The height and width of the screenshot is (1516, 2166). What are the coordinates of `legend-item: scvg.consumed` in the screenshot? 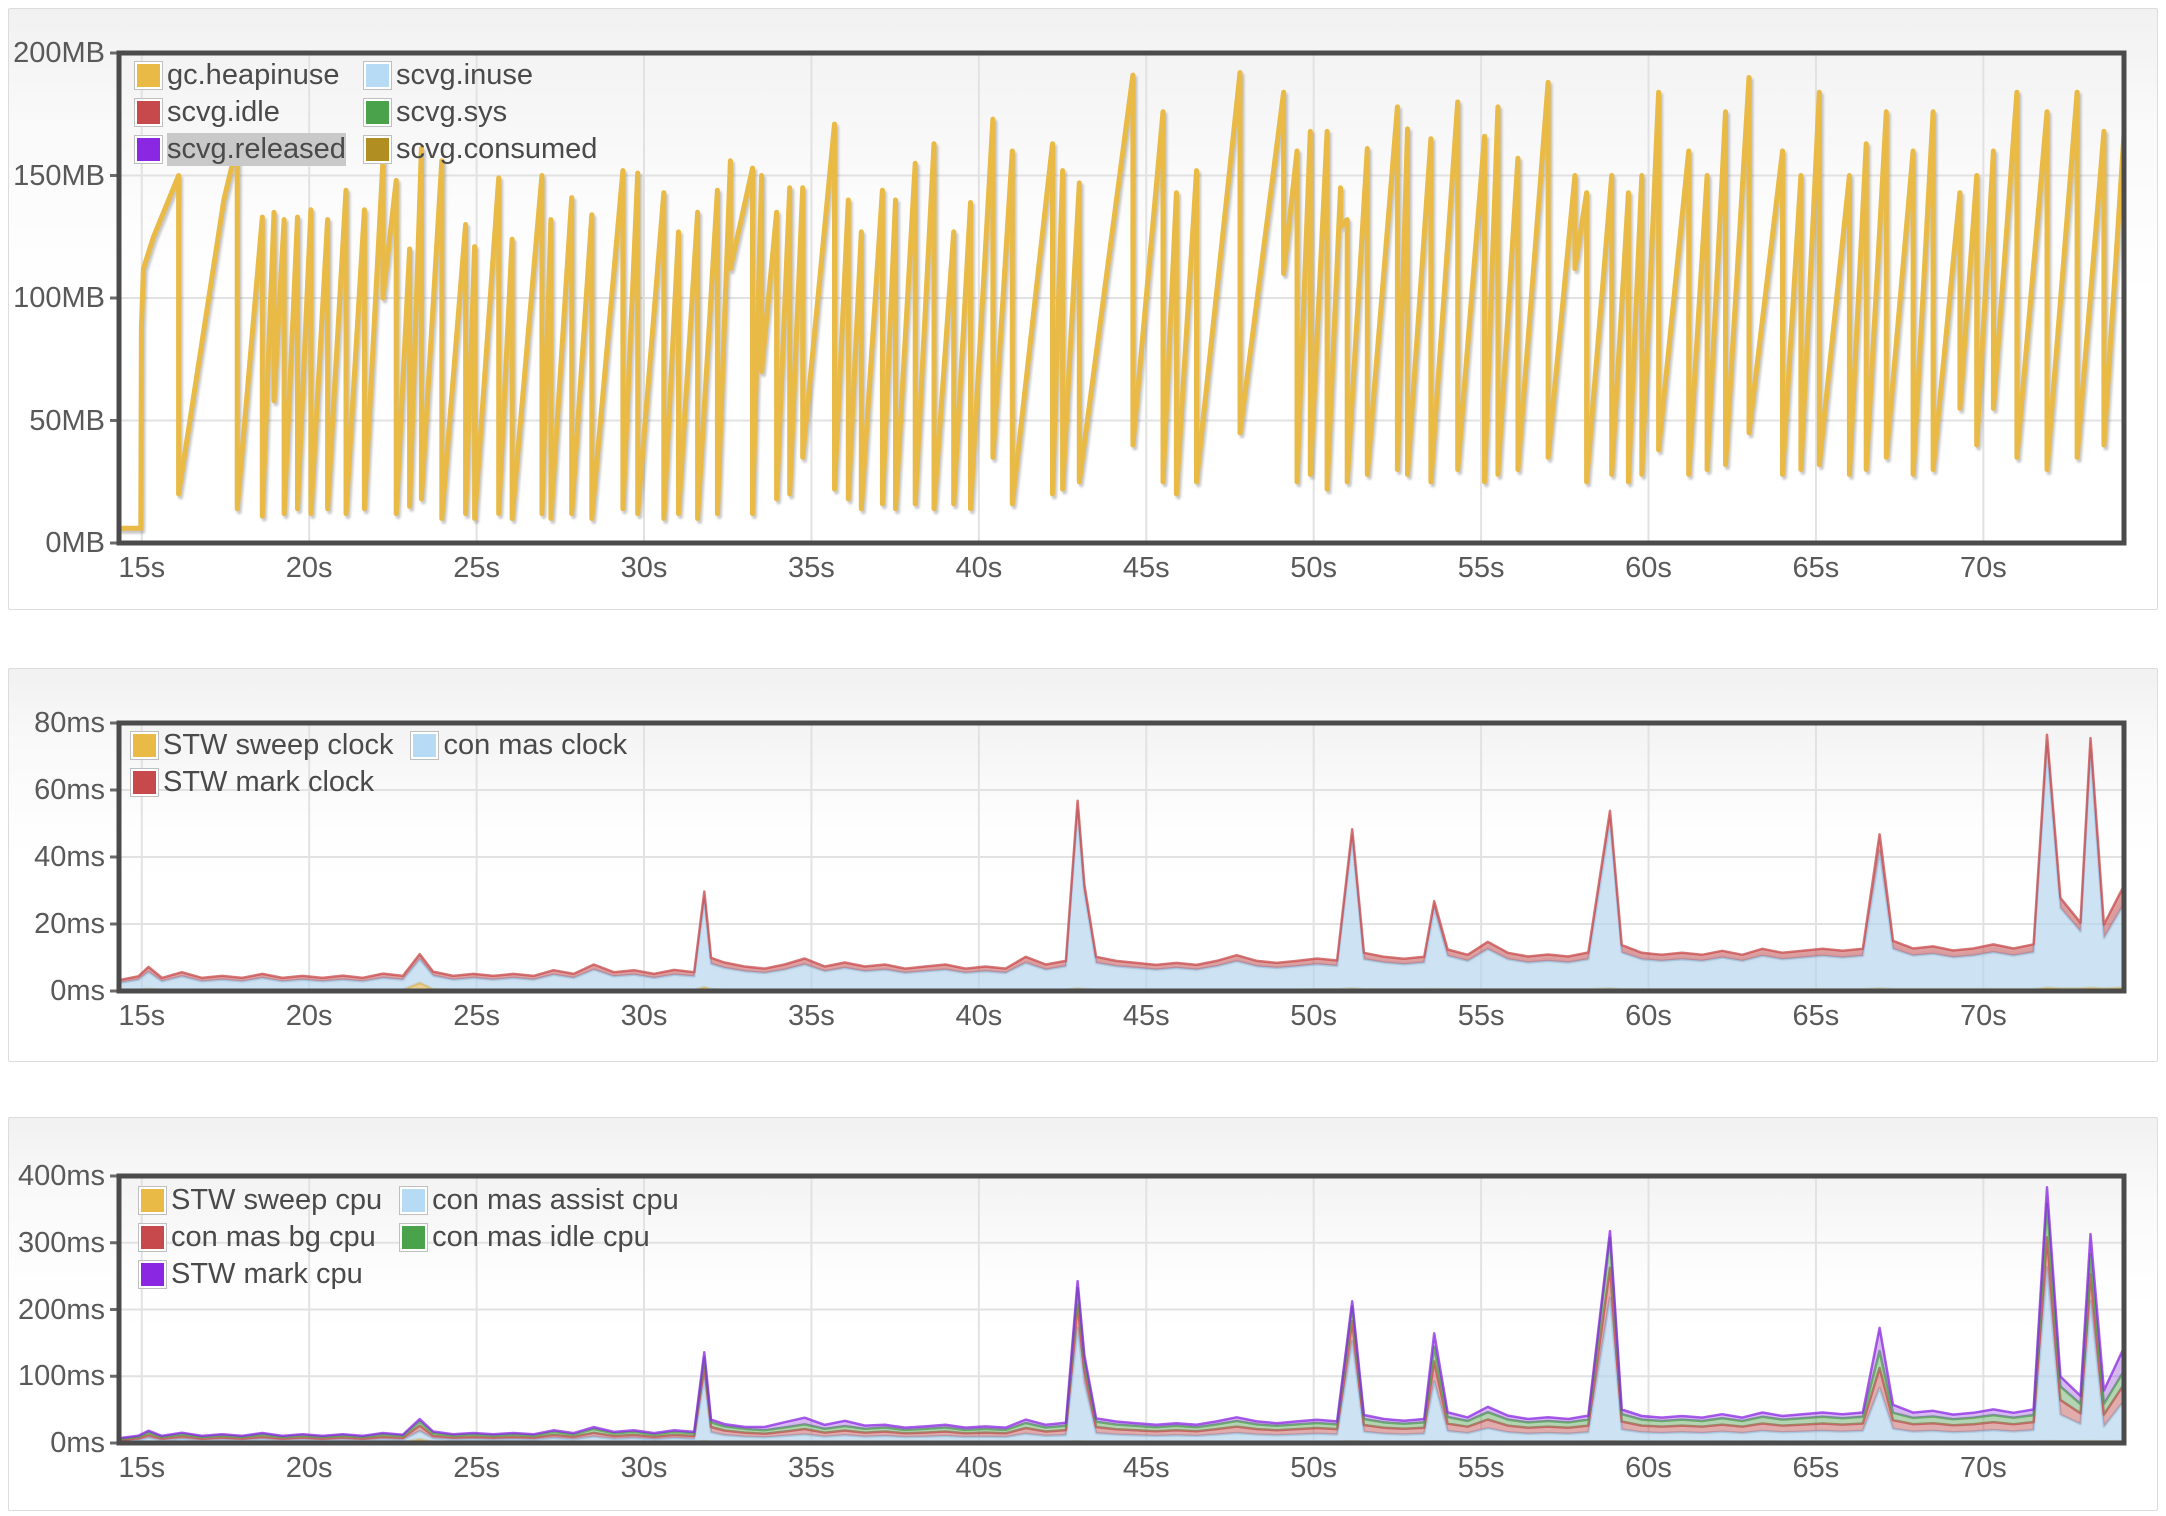 It's located at (480, 149).